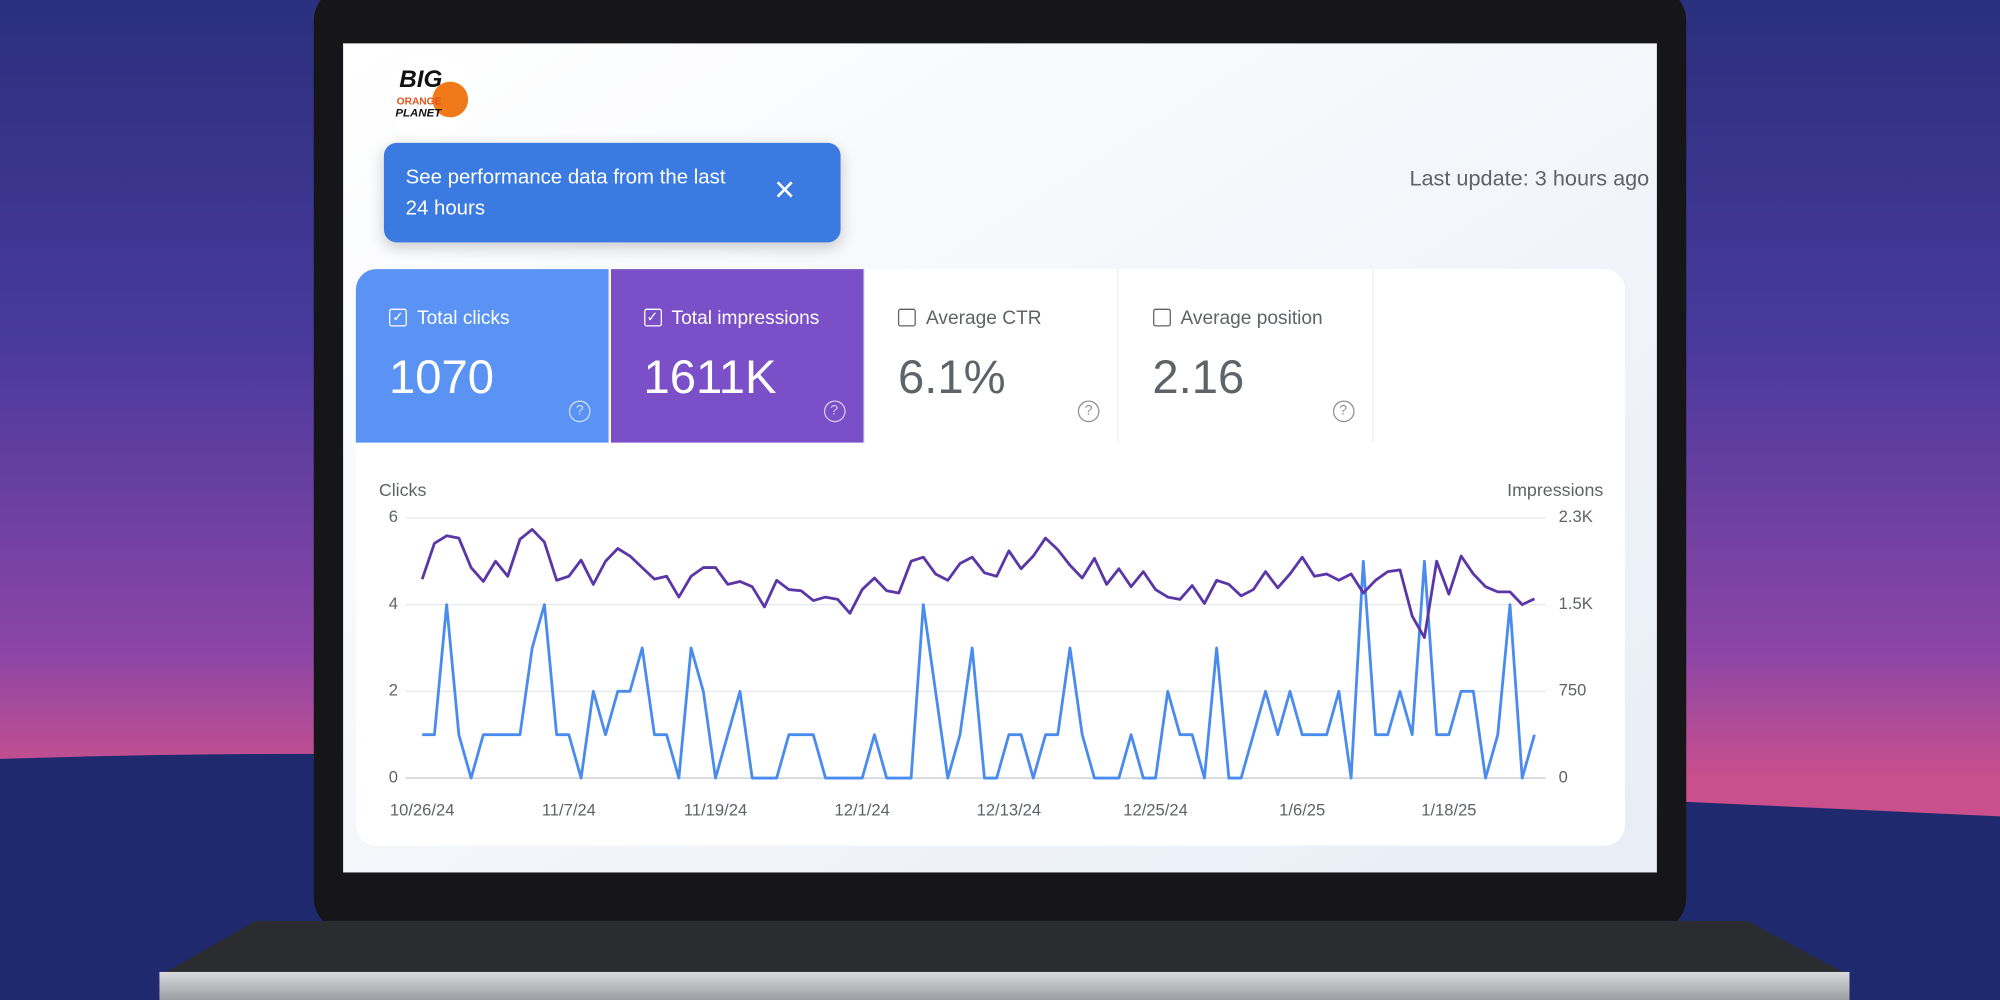 The image size is (2000, 1000). Describe the element at coordinates (1237, 318) in the screenshot. I see `metric-label: Average position` at that location.